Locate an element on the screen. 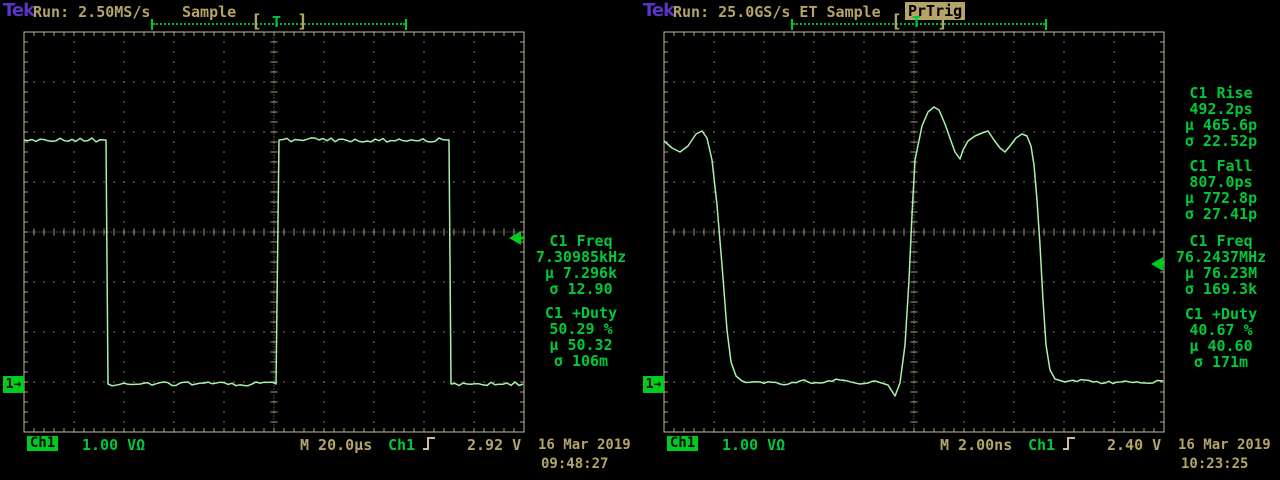 The height and width of the screenshot is (480, 1280). measurement-c1-fall: C1 Fall 807.0ps μ 772.8p σ 27.41p is located at coordinates (1221, 190).